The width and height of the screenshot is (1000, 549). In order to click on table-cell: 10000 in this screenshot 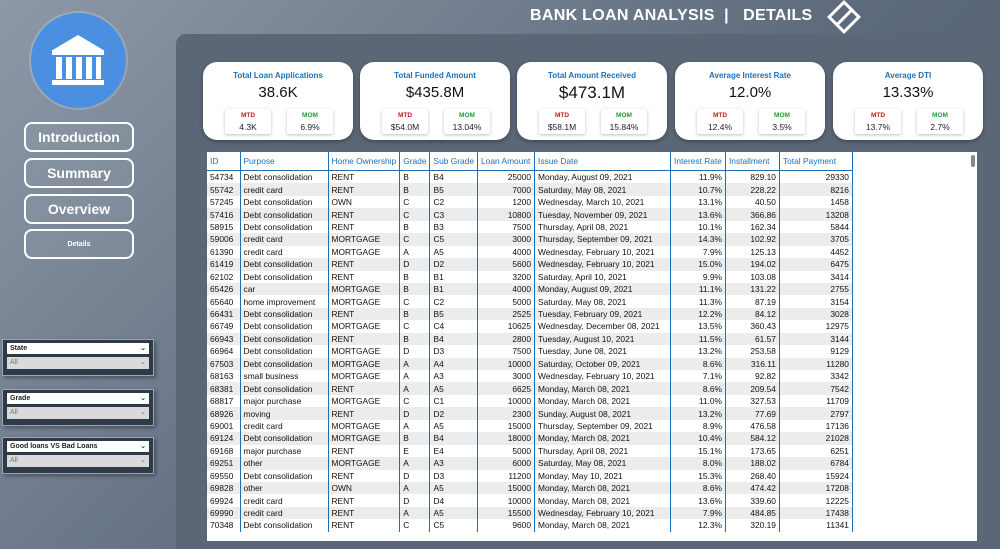, I will do `click(506, 401)`.